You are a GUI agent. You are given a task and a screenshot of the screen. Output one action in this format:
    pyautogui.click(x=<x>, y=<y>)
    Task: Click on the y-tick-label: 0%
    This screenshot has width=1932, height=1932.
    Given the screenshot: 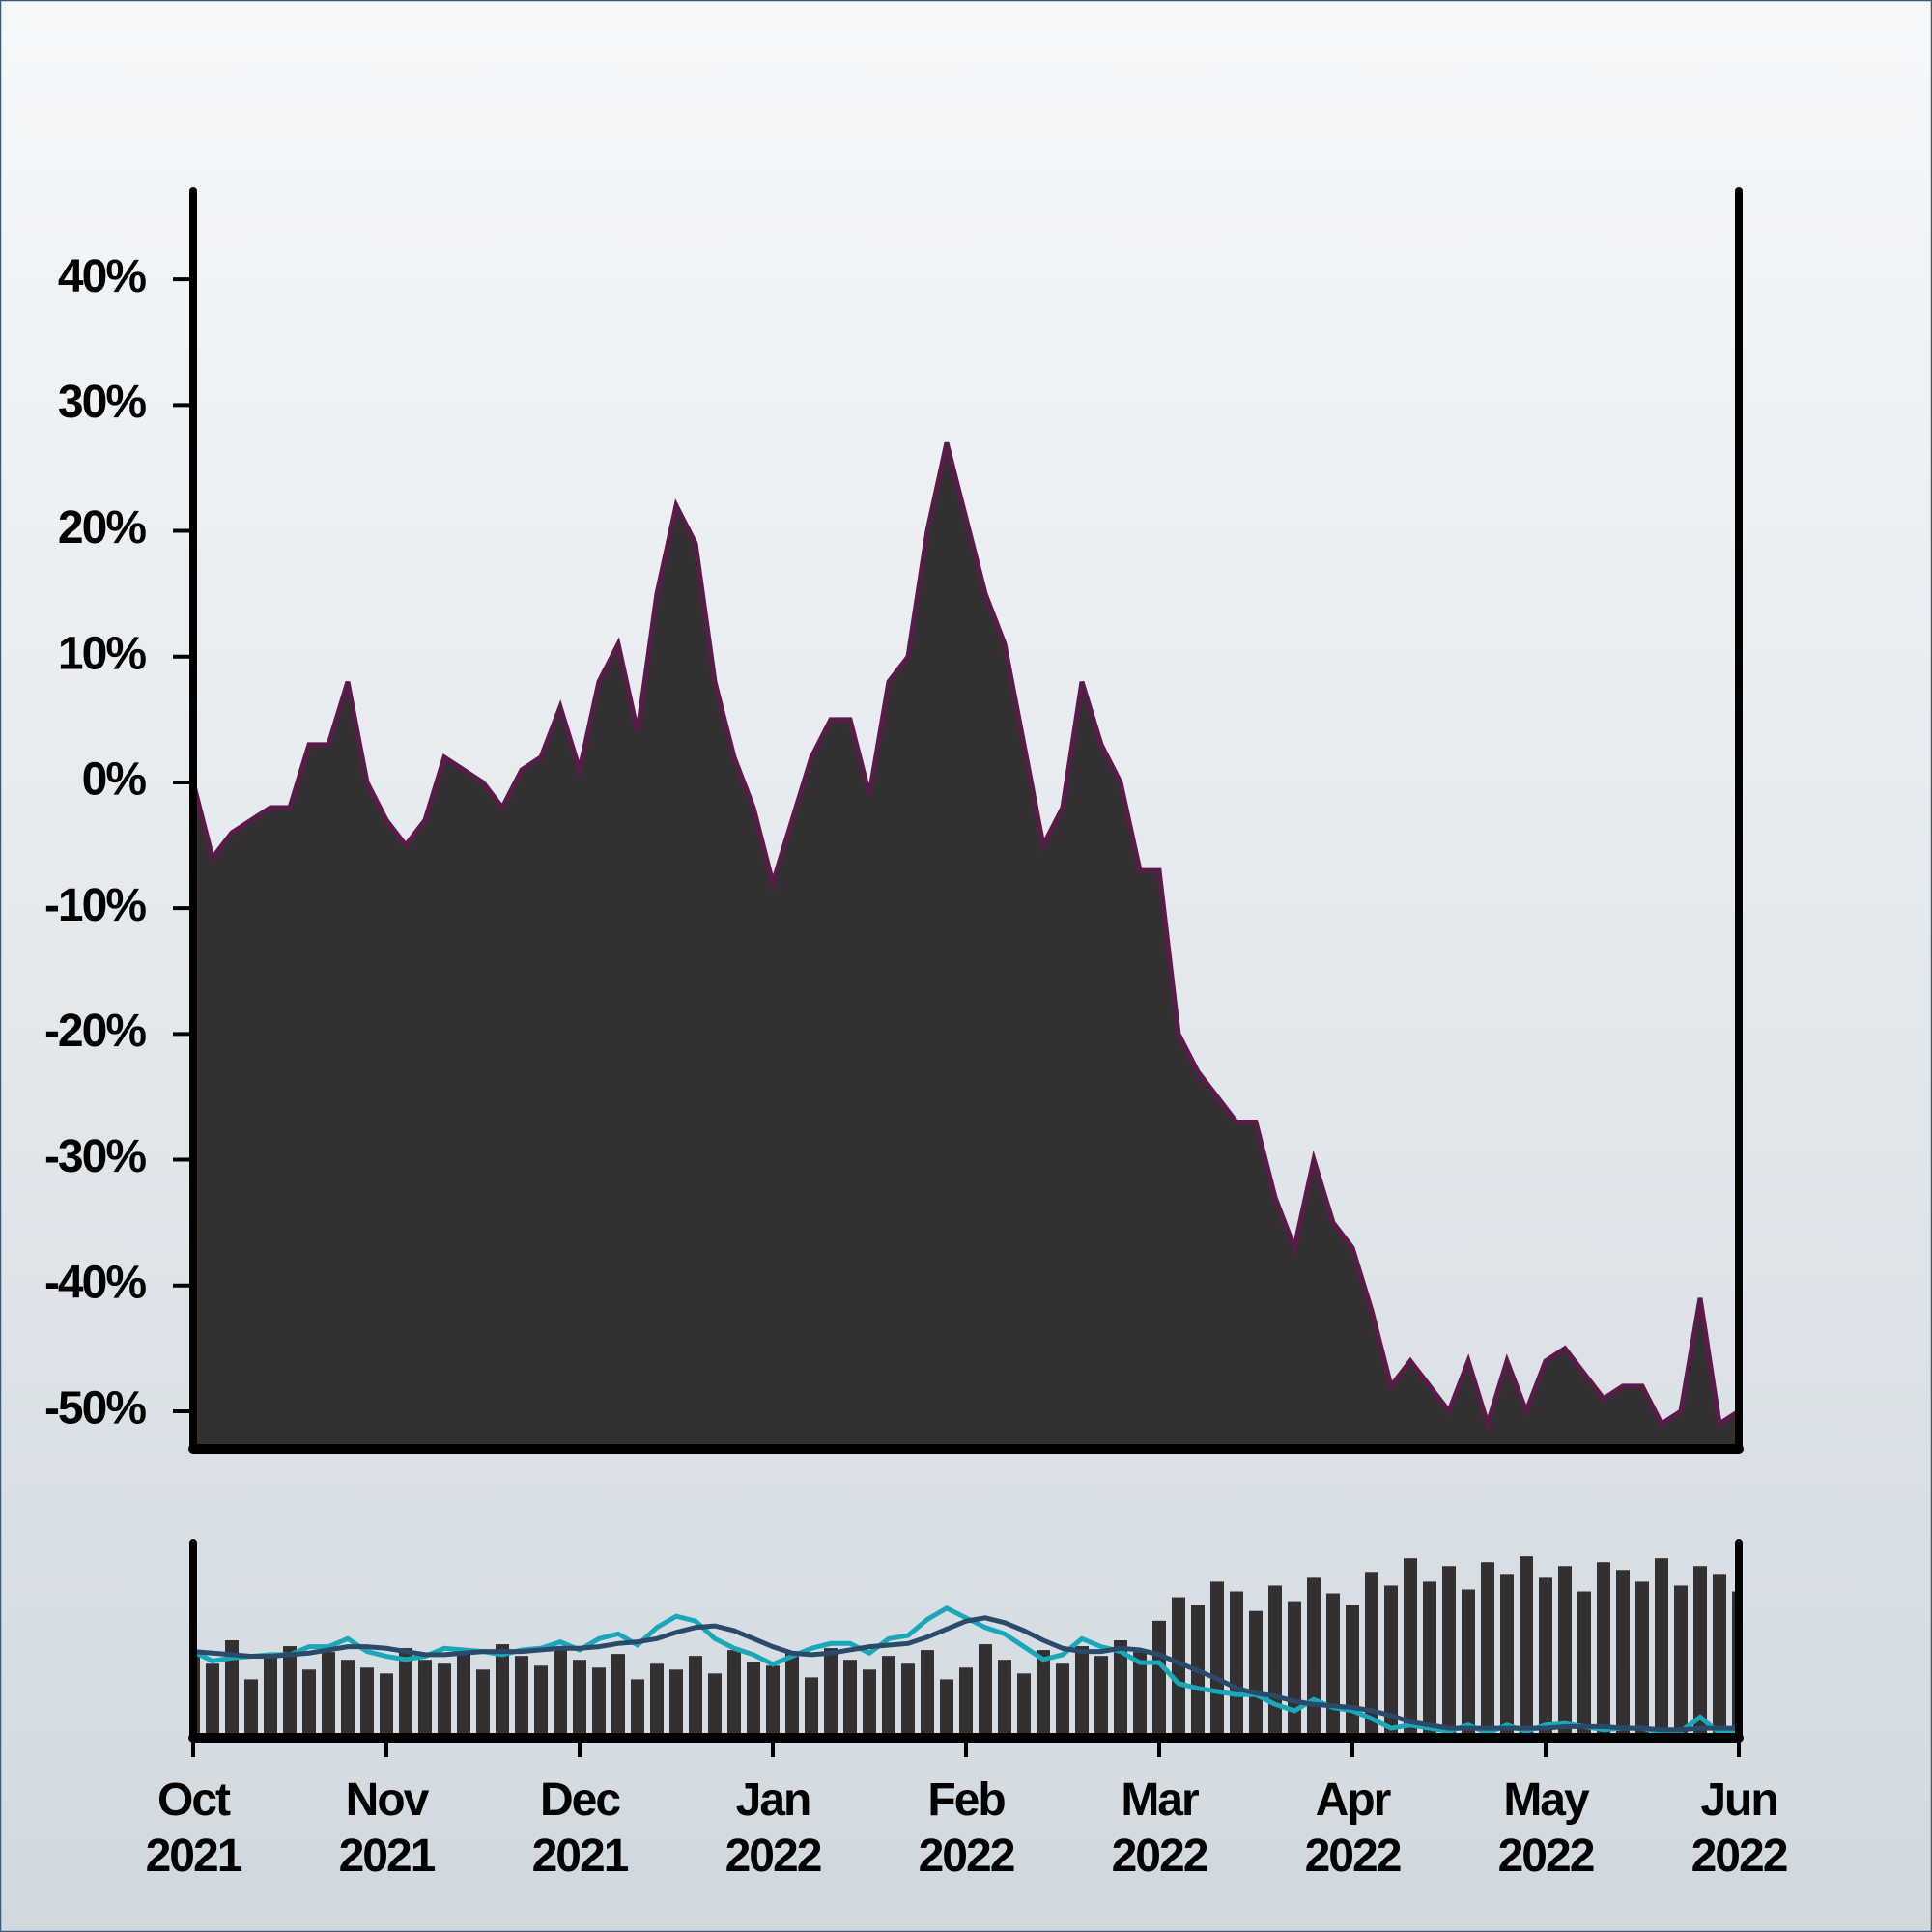 What is the action you would take?
    pyautogui.click(x=114, y=780)
    